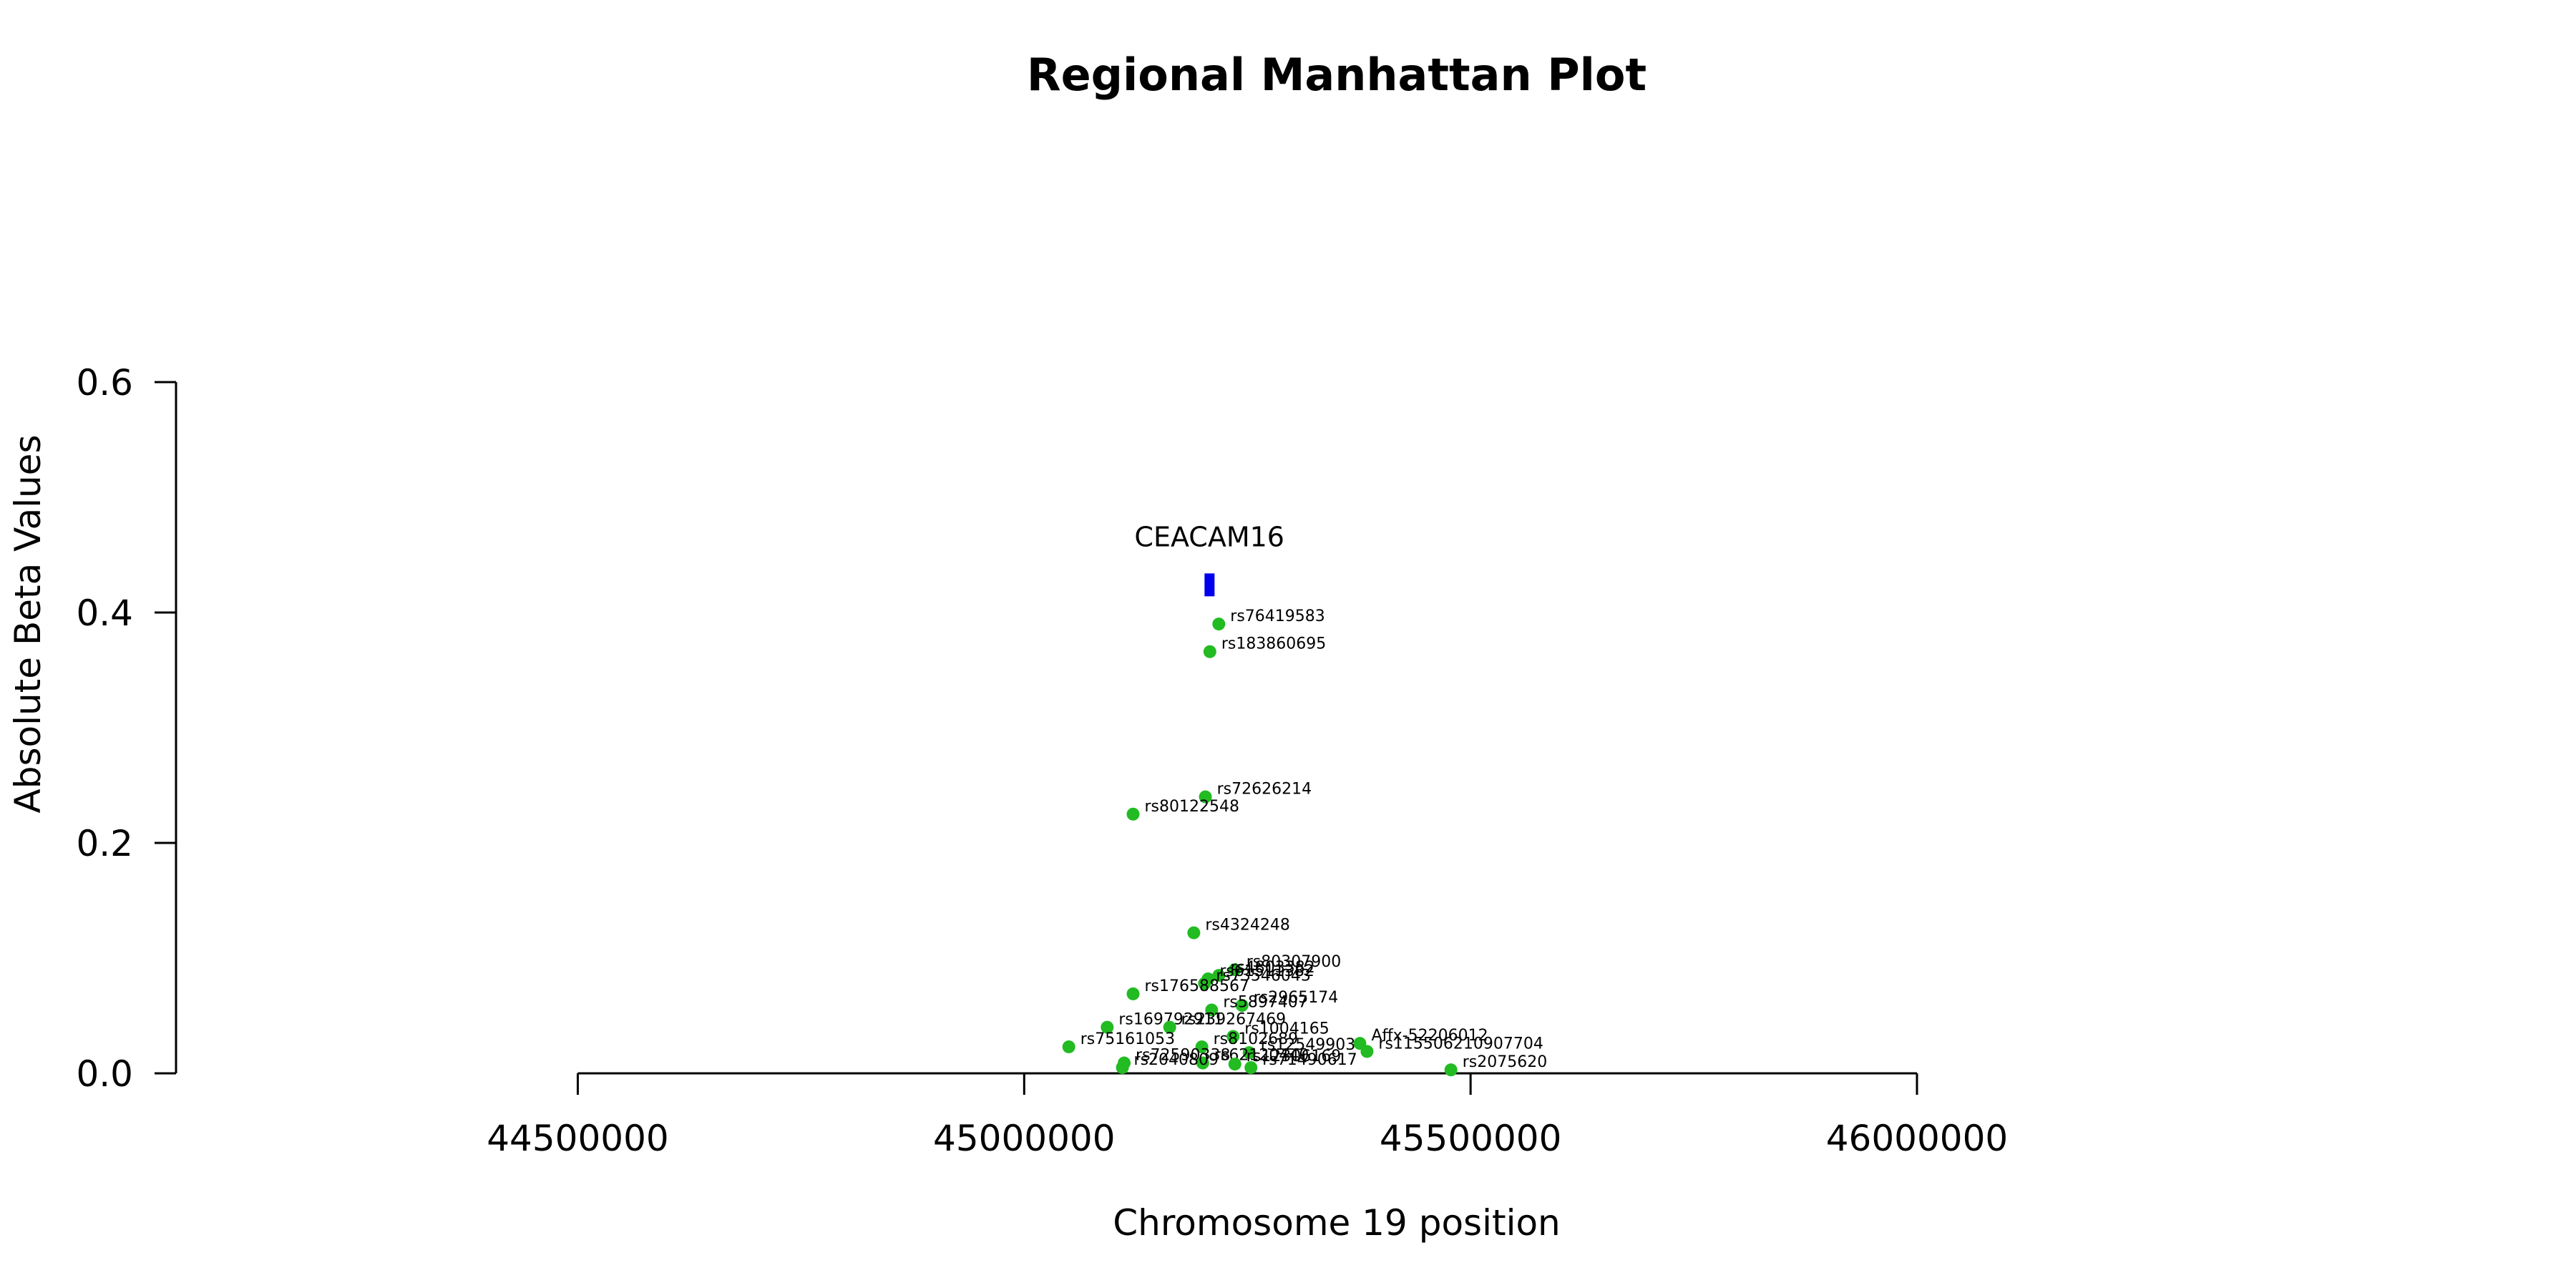 The height and width of the screenshot is (1288, 2576). I want to click on snp-label: rs4324248, so click(1247, 926).